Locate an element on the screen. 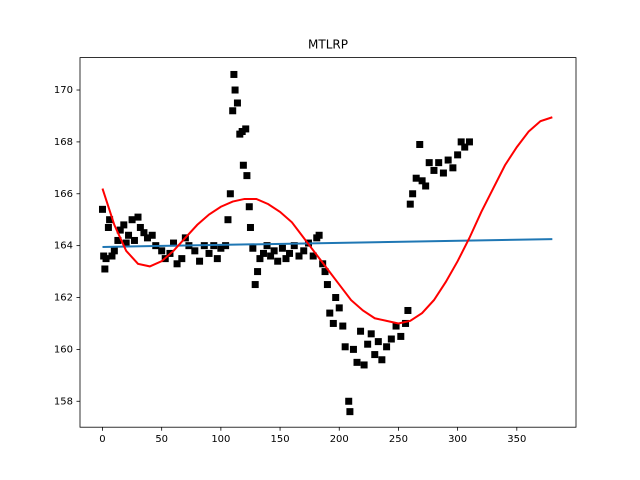 The height and width of the screenshot is (480, 640). y-tick-label: 168 is located at coordinates (63, 142).